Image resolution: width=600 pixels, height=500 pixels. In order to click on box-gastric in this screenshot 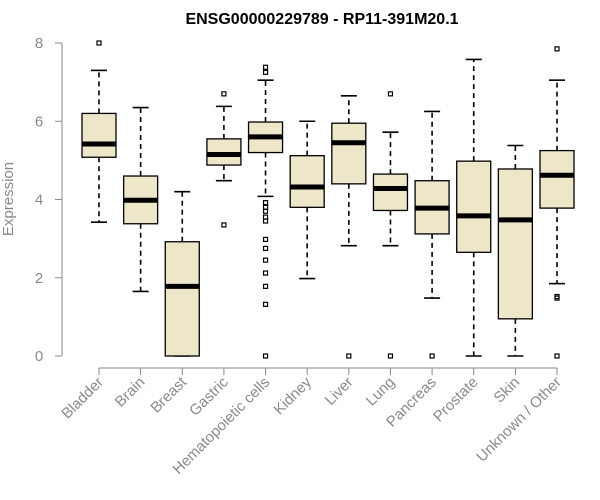, I will do `click(224, 159)`.